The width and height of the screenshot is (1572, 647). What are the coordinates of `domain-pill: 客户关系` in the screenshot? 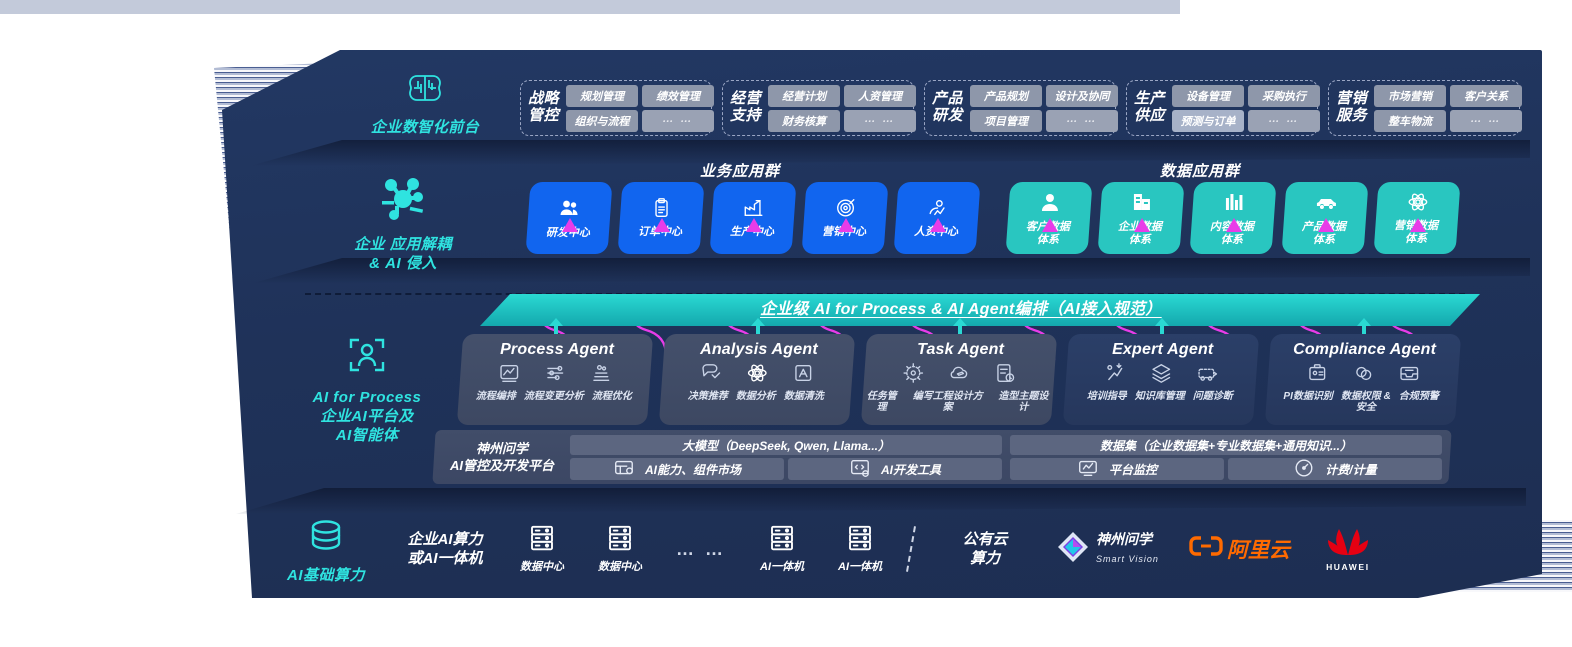 It's located at (1486, 95).